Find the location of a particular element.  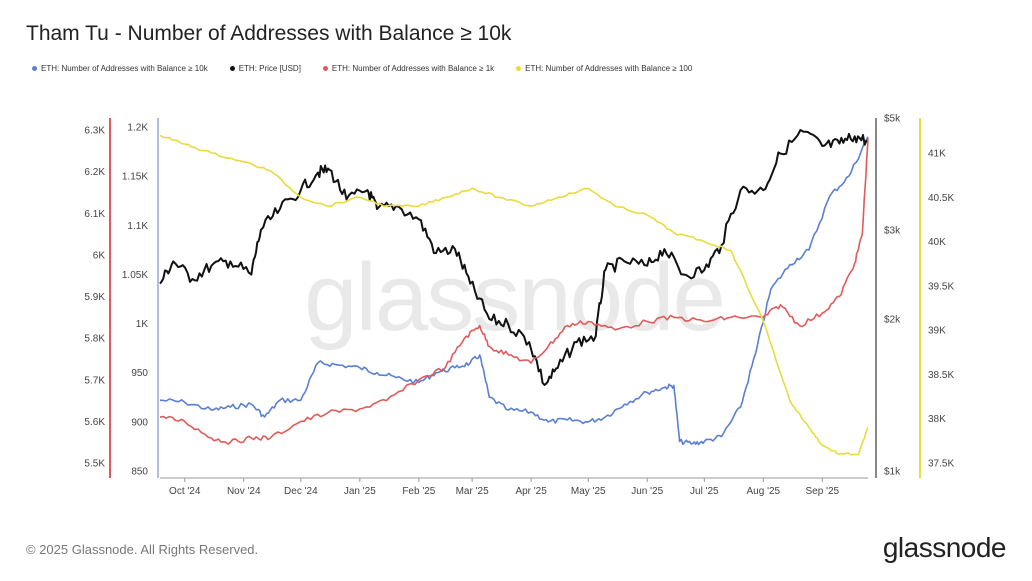

y-tick-label: 950 is located at coordinates (139, 373).